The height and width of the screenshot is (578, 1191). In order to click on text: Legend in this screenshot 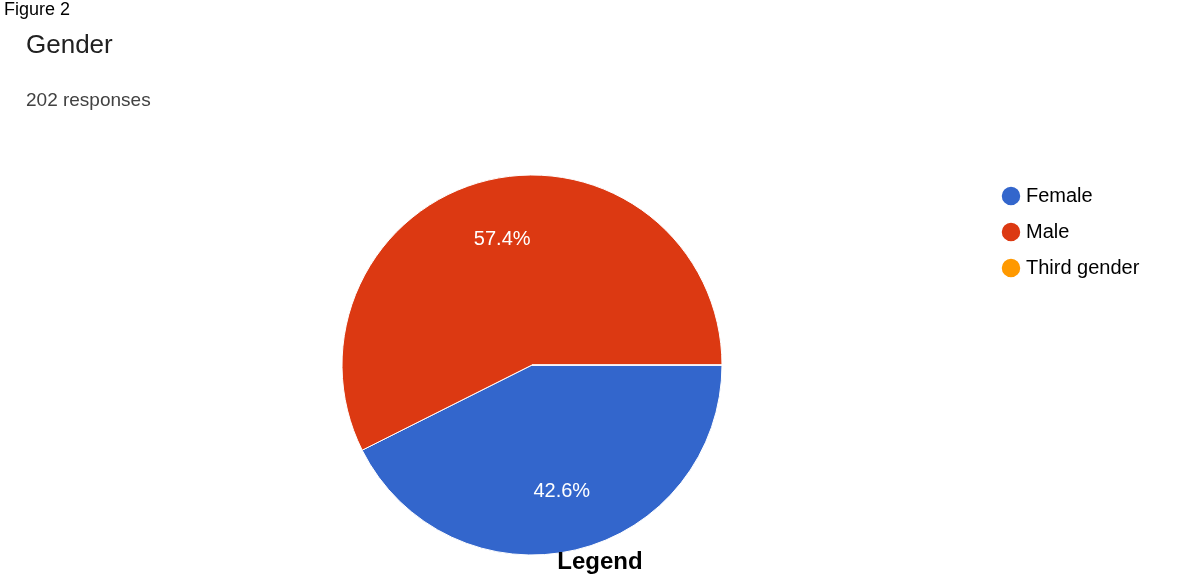, I will do `click(600, 560)`.